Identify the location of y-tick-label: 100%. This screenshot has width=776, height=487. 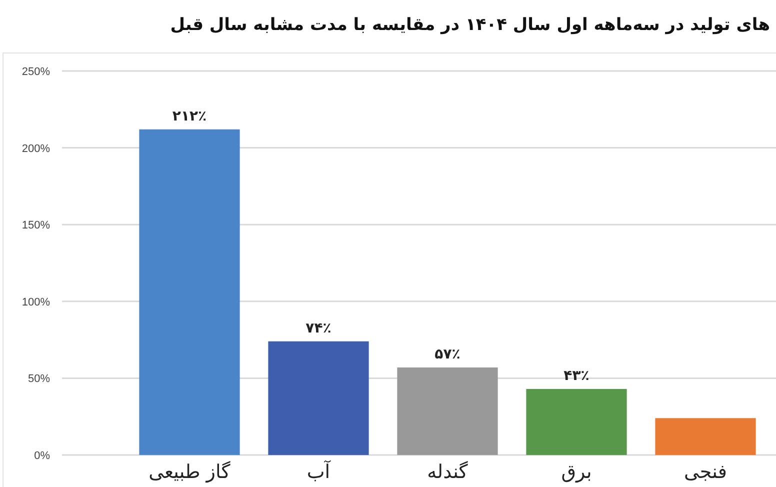
(36, 302).